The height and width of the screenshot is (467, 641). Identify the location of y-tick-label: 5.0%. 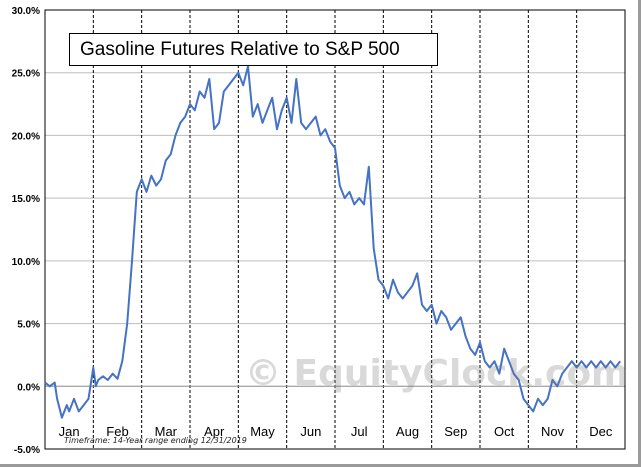
(28, 325).